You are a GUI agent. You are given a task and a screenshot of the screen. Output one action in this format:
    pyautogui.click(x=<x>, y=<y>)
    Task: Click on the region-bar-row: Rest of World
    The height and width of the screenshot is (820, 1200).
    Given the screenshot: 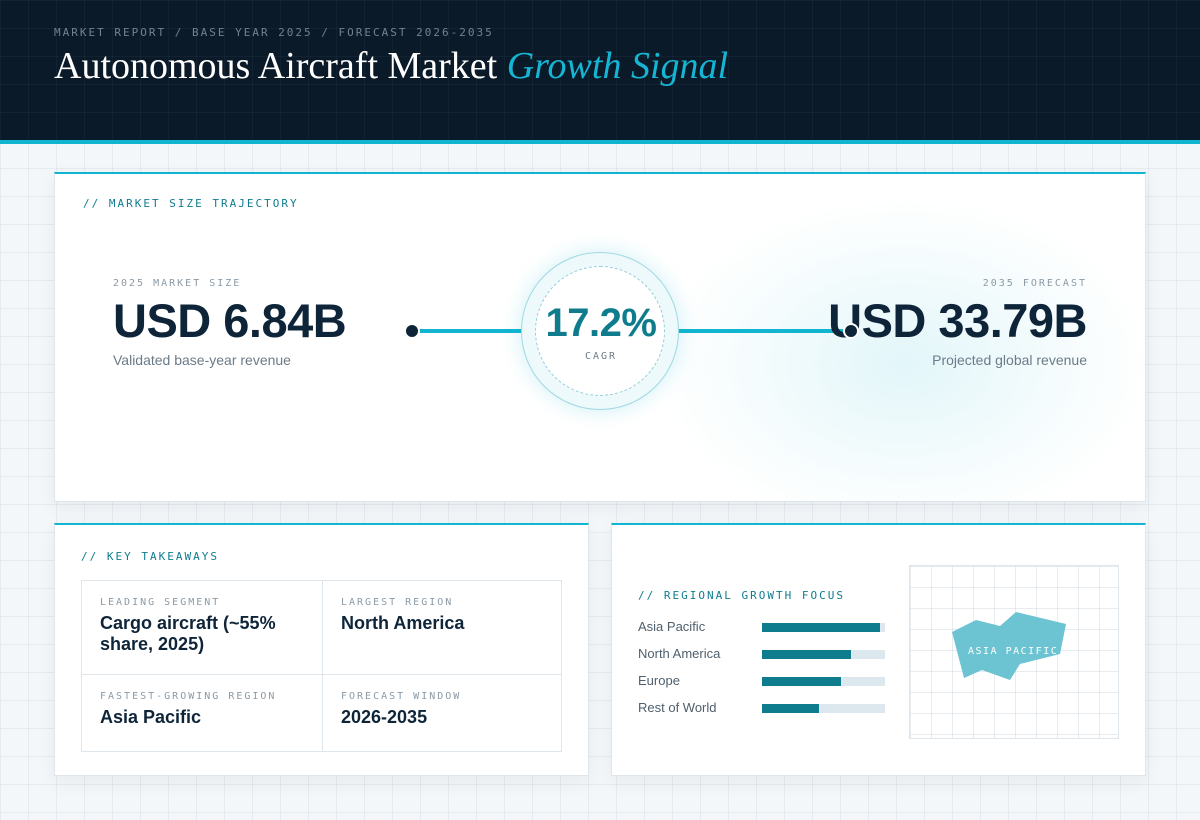 What is the action you would take?
    pyautogui.click(x=762, y=713)
    